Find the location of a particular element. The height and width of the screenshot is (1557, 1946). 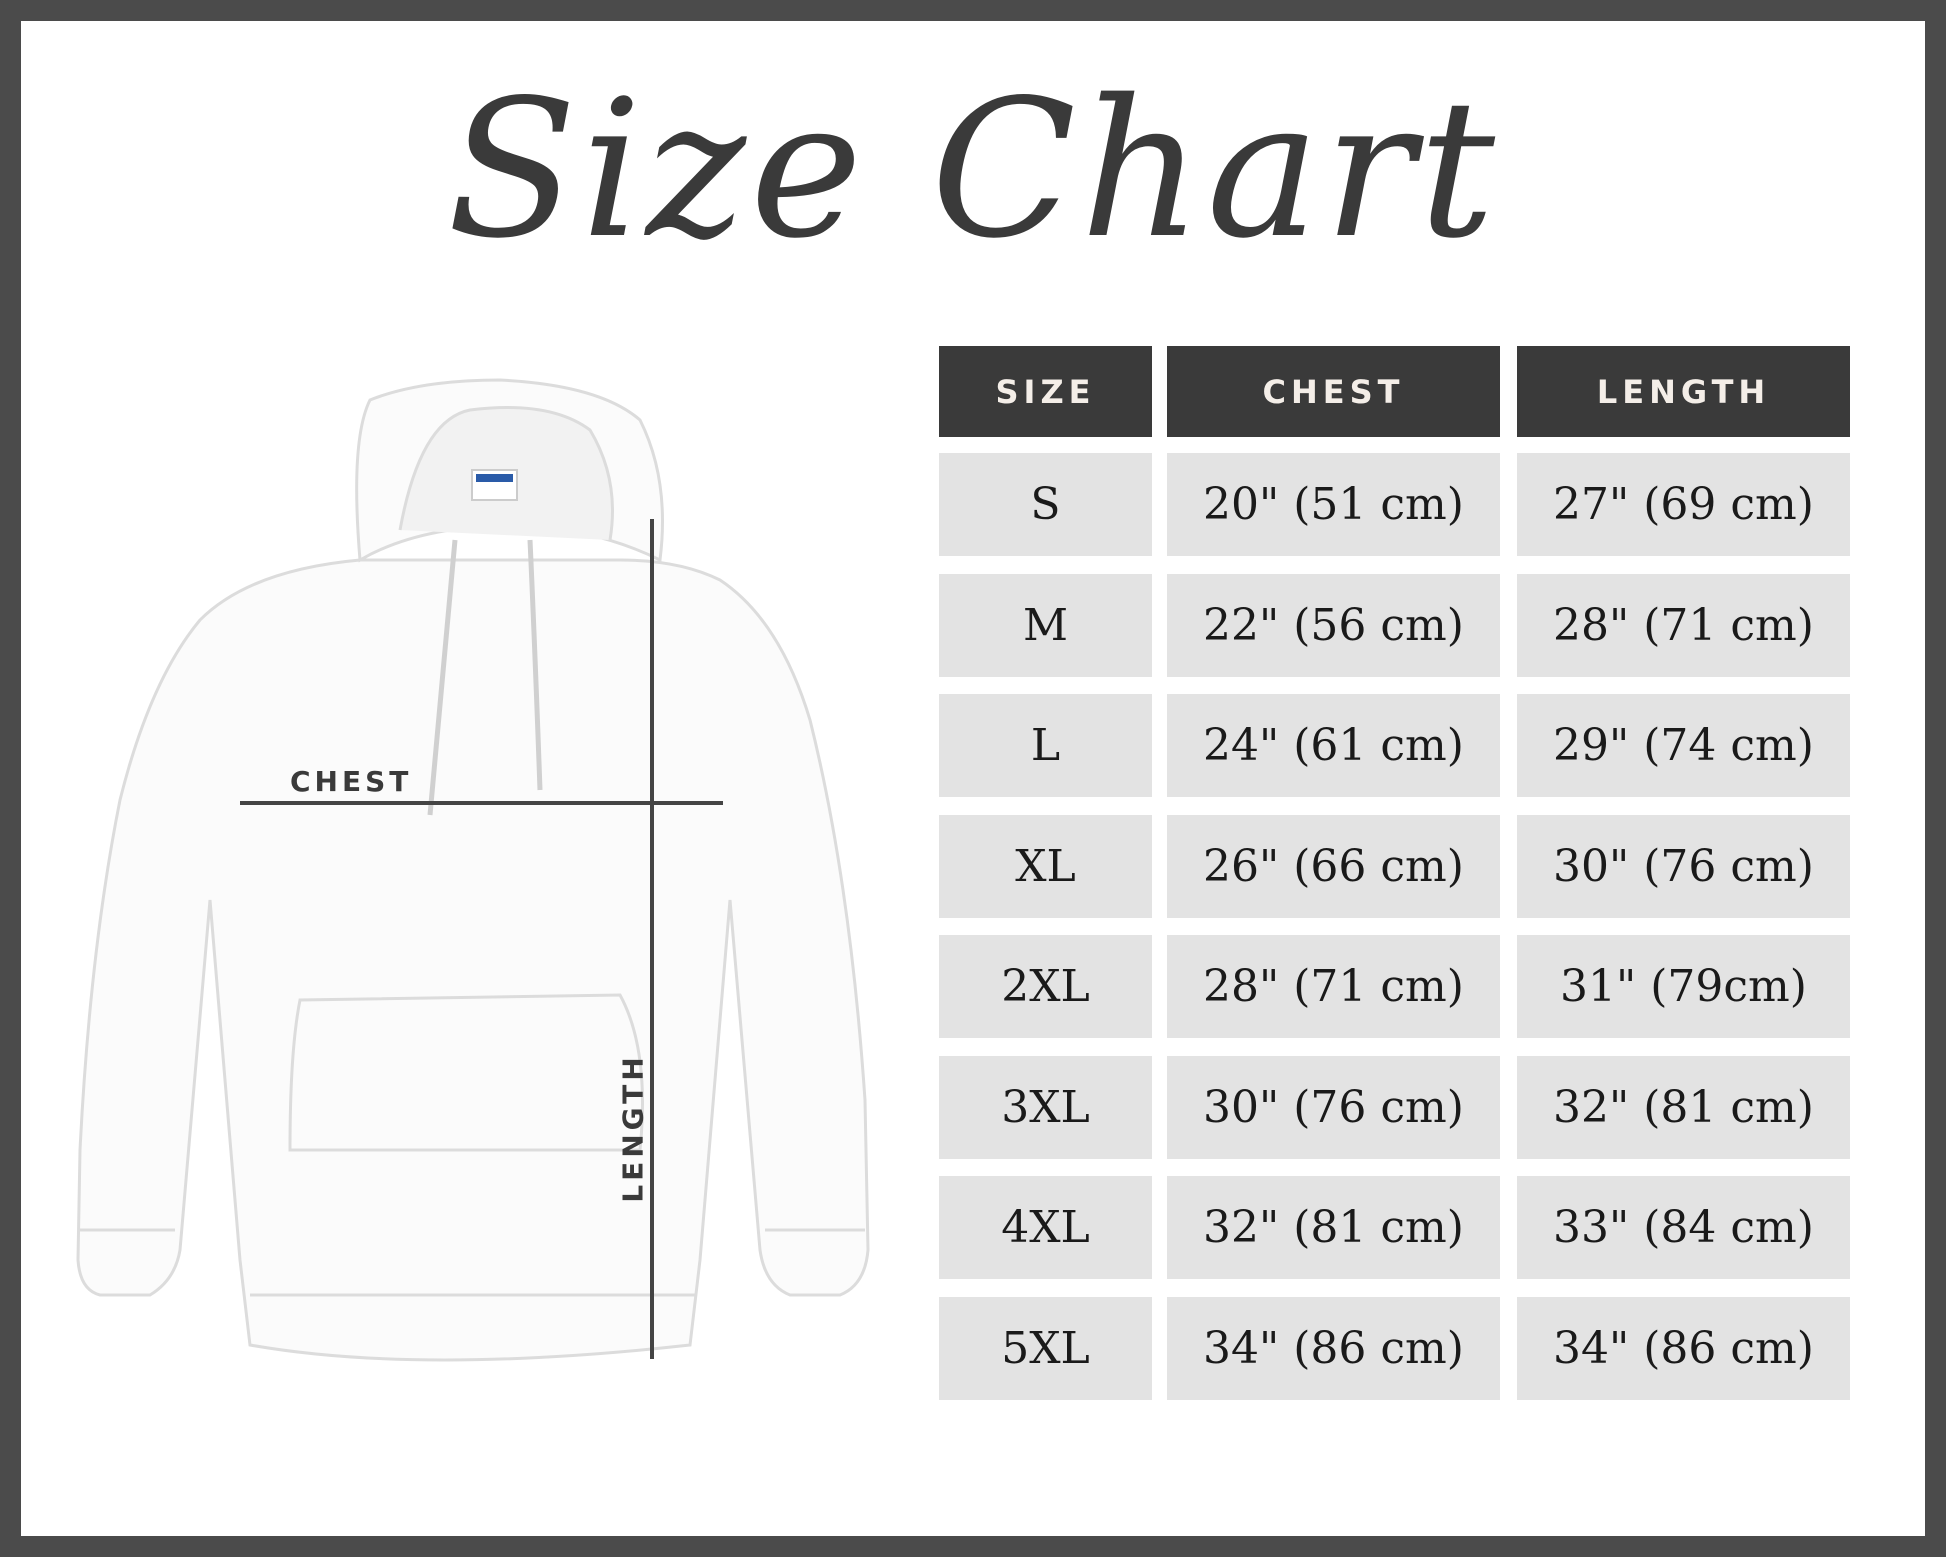

page-title: Size Chart is located at coordinates (973, 169).